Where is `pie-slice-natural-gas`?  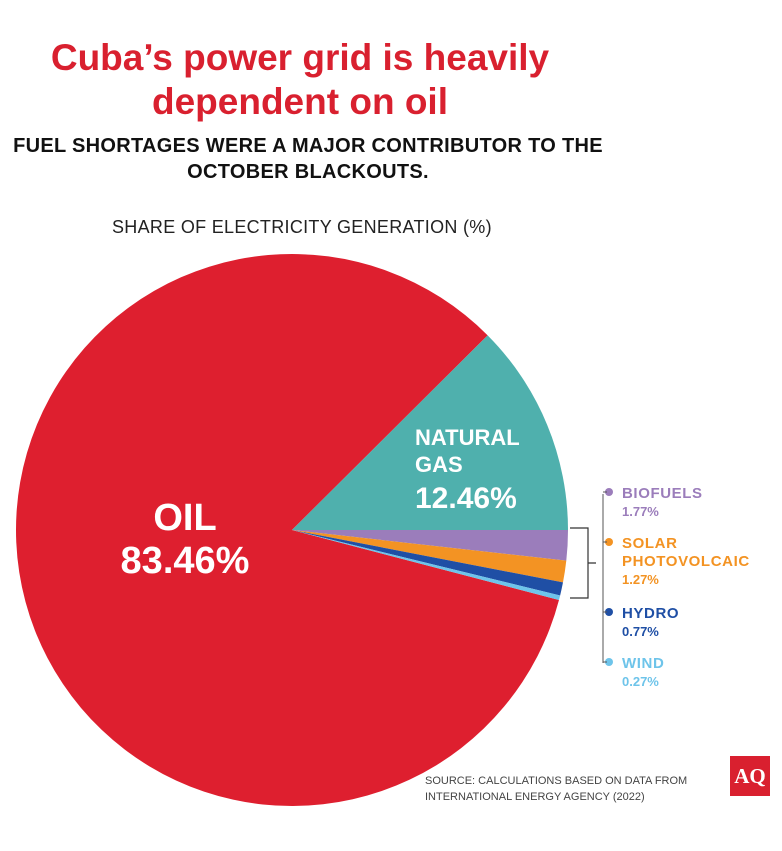
pie-slice-natural-gas is located at coordinates (430, 432).